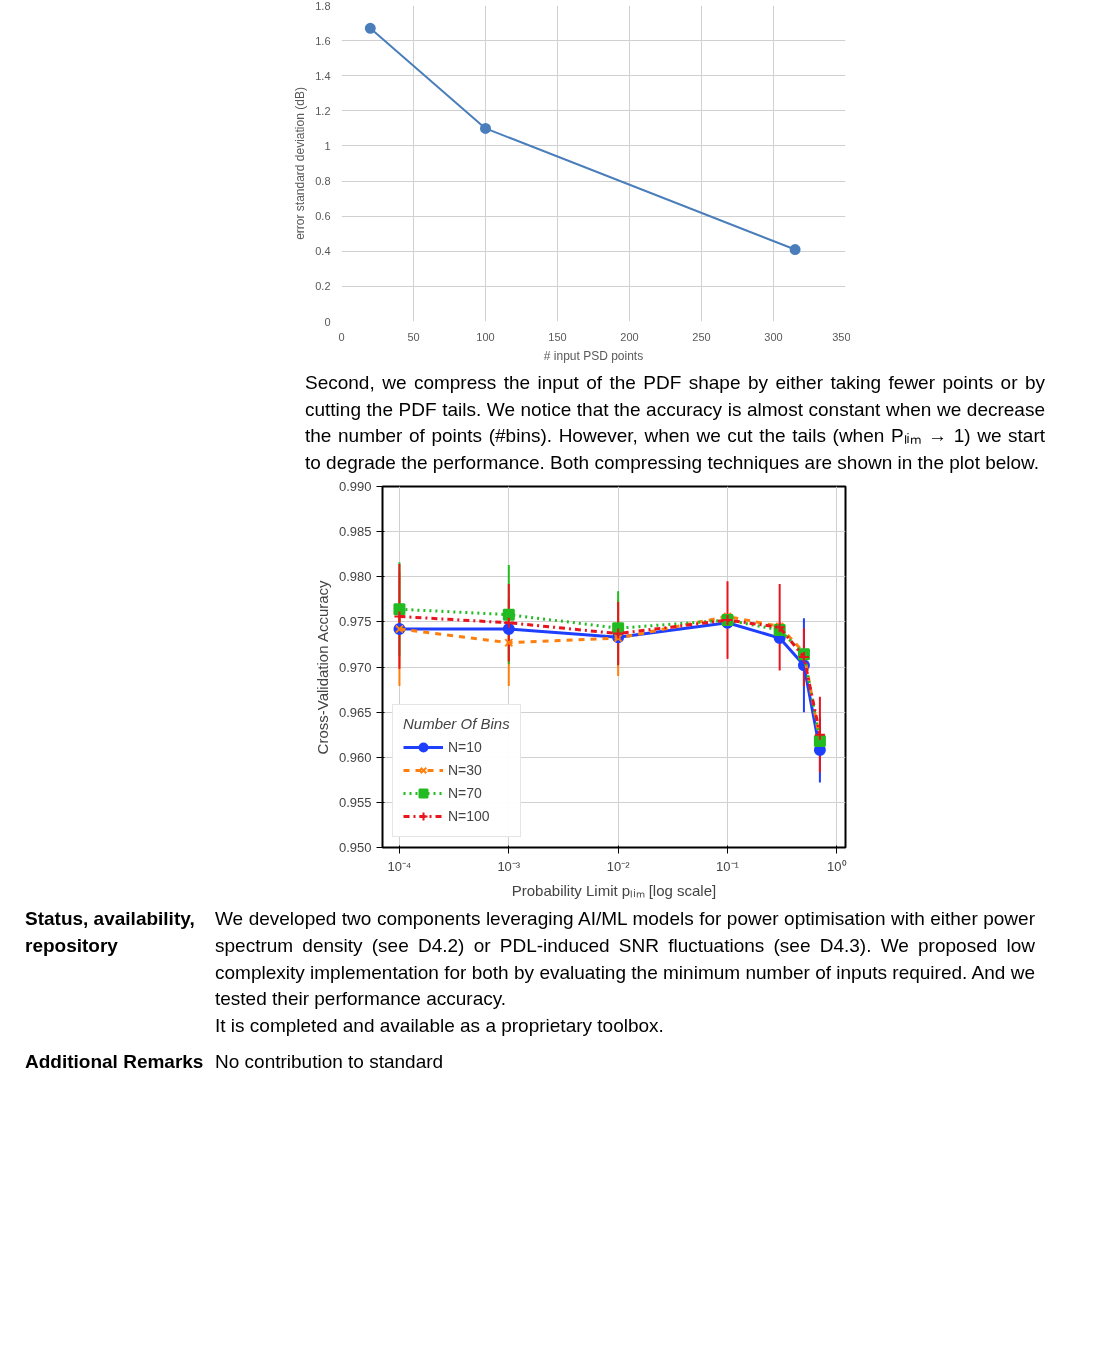  Describe the element at coordinates (327, 321) in the screenshot. I see `y-tick-label: 0` at that location.